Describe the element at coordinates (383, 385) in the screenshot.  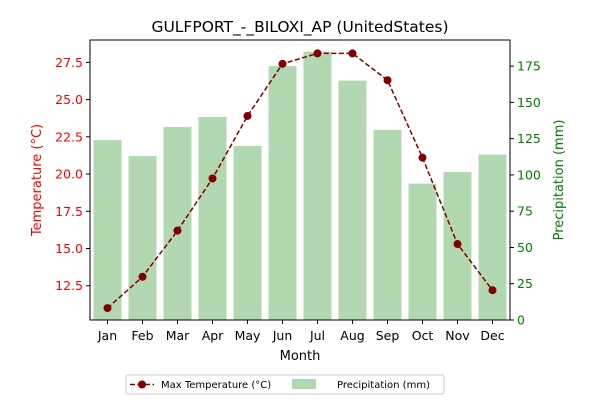
I see `legend-precipitation-label: Precipitation (mm)` at that location.